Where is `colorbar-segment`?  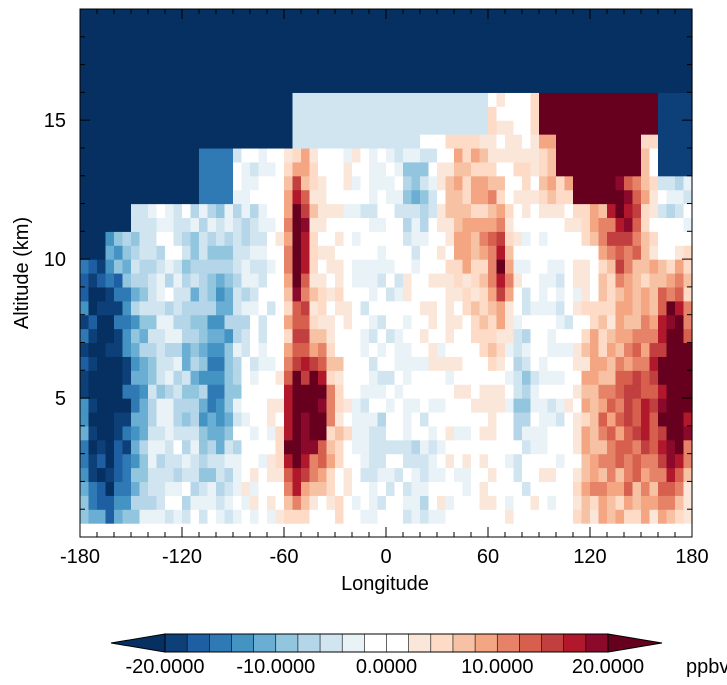 colorbar-segment is located at coordinates (575, 643).